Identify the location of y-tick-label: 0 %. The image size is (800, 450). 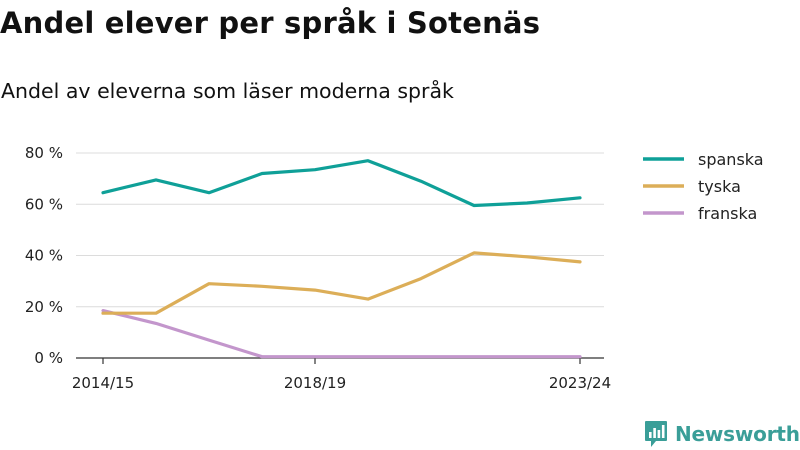
(48, 358).